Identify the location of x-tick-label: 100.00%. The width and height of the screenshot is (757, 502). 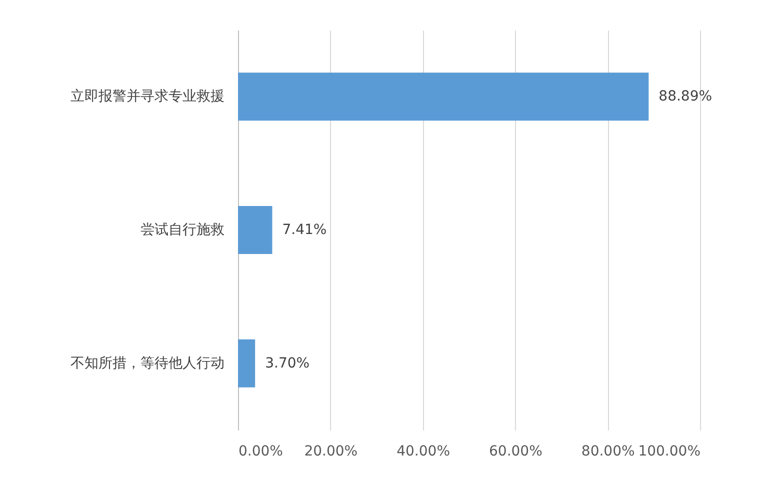
(669, 452).